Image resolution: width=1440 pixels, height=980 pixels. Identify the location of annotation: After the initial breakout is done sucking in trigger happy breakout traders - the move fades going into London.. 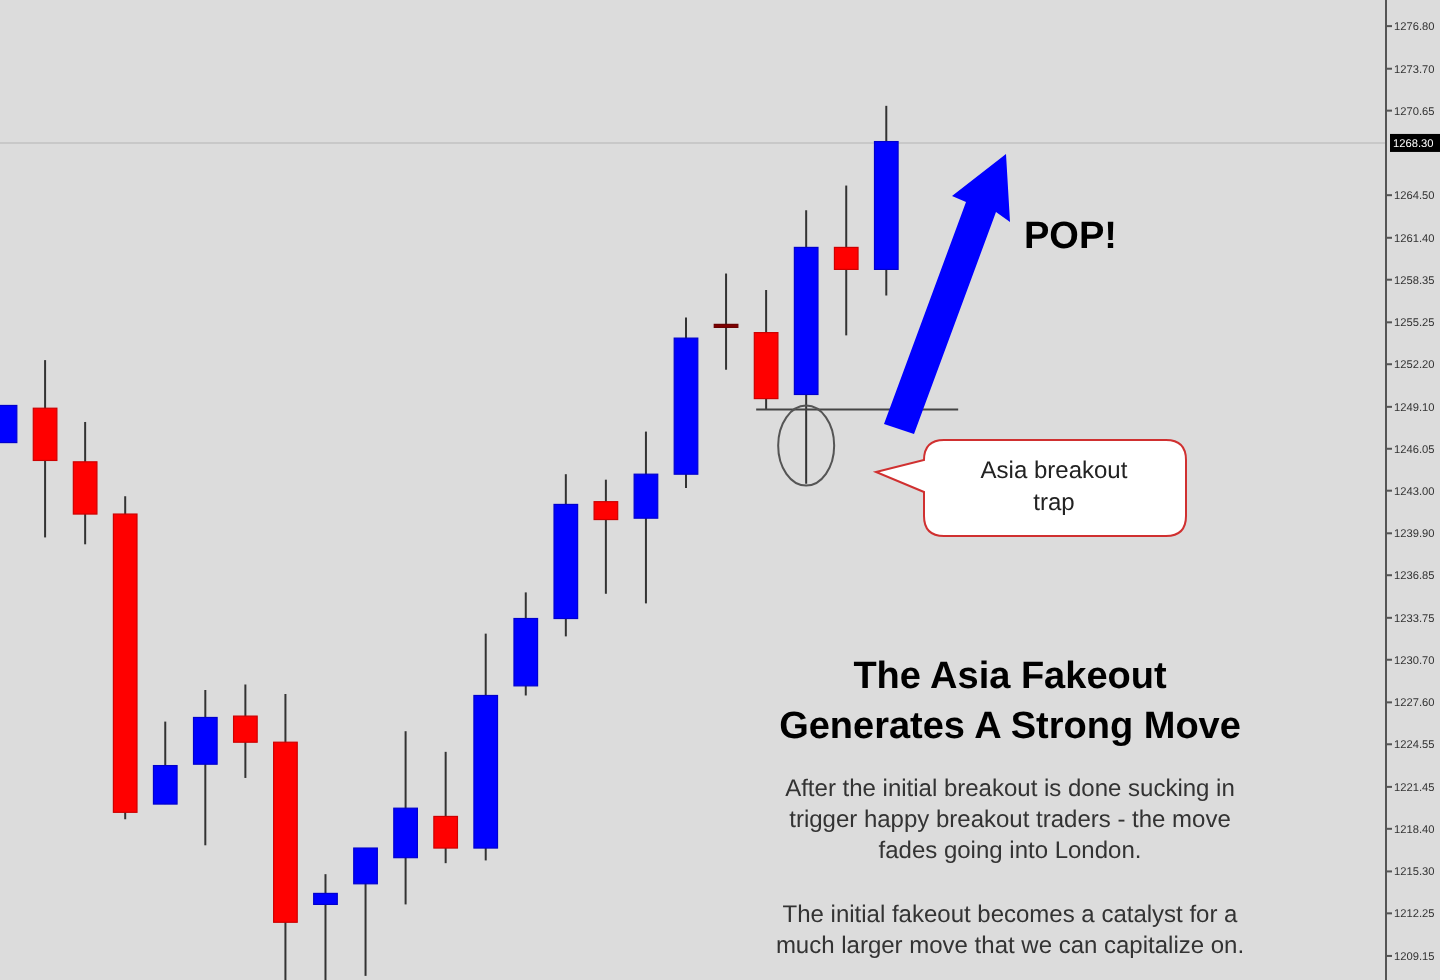
(1010, 819).